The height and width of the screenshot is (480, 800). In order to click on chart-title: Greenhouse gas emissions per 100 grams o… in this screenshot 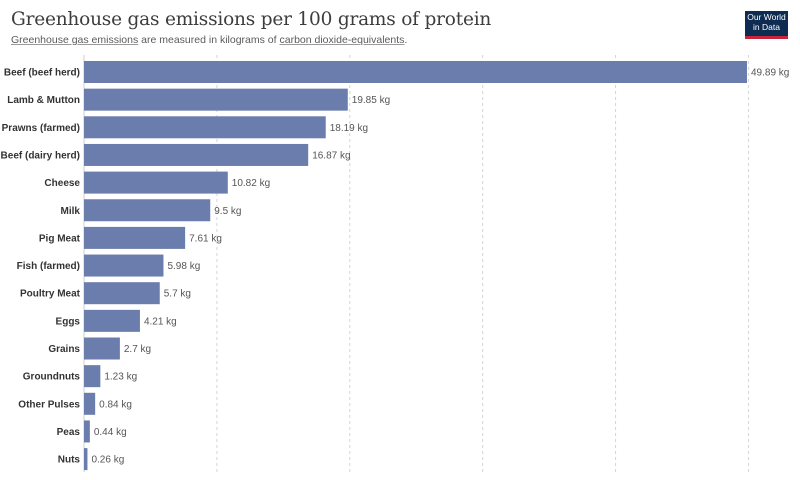, I will do `click(251, 19)`.